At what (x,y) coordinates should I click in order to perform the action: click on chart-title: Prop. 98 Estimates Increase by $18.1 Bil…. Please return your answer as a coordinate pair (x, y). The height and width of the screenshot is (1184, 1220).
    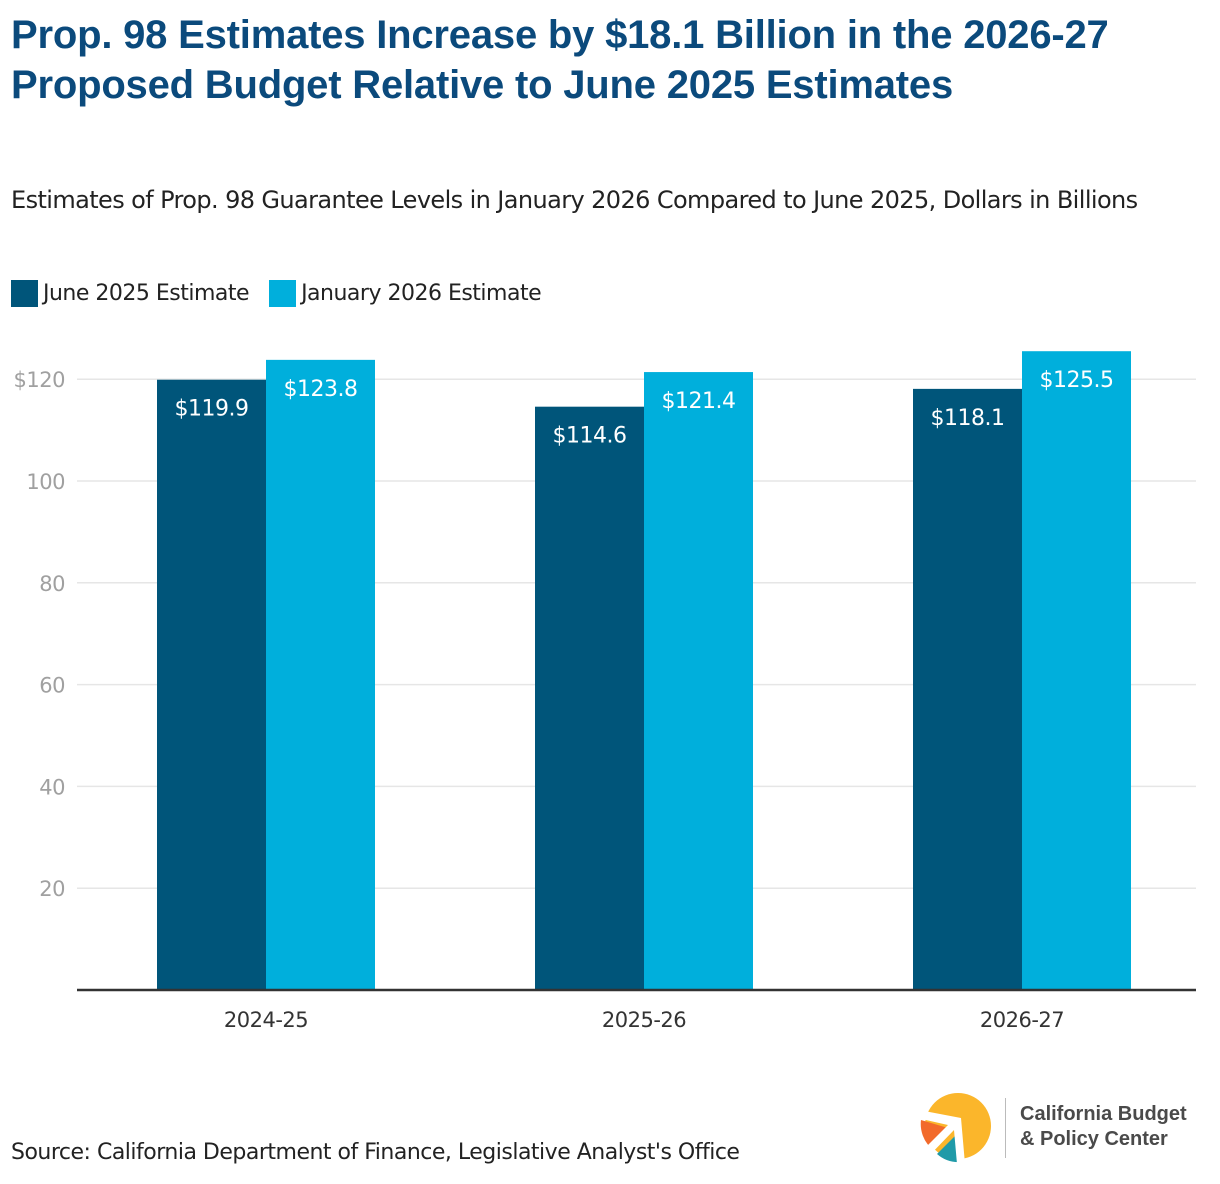
    Looking at the image, I should click on (560, 60).